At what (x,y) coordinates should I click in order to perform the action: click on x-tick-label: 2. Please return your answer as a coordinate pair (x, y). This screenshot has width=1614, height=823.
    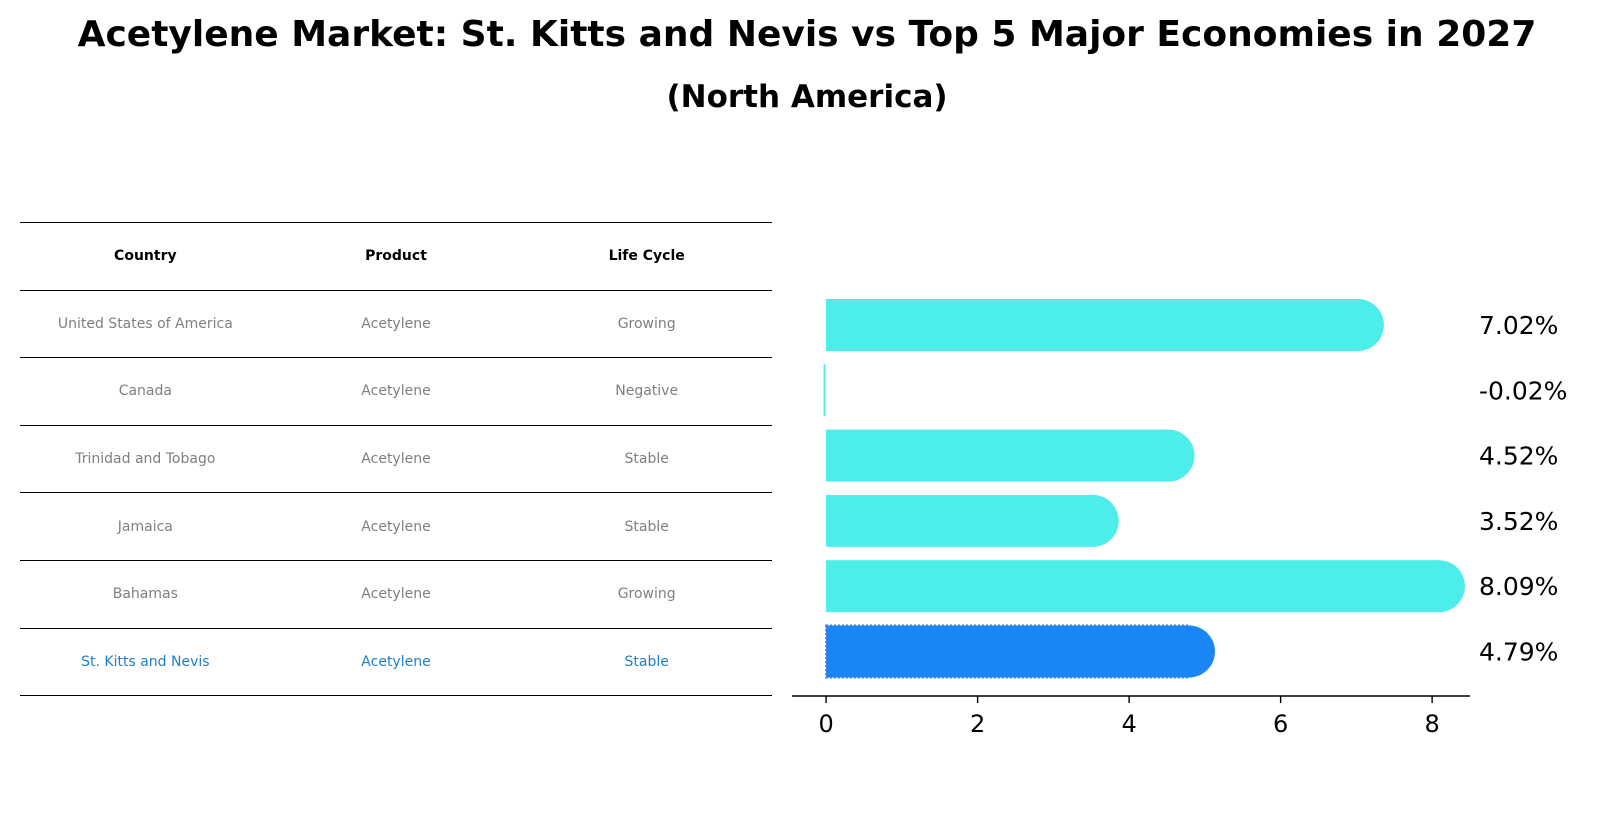
    Looking at the image, I should click on (977, 724).